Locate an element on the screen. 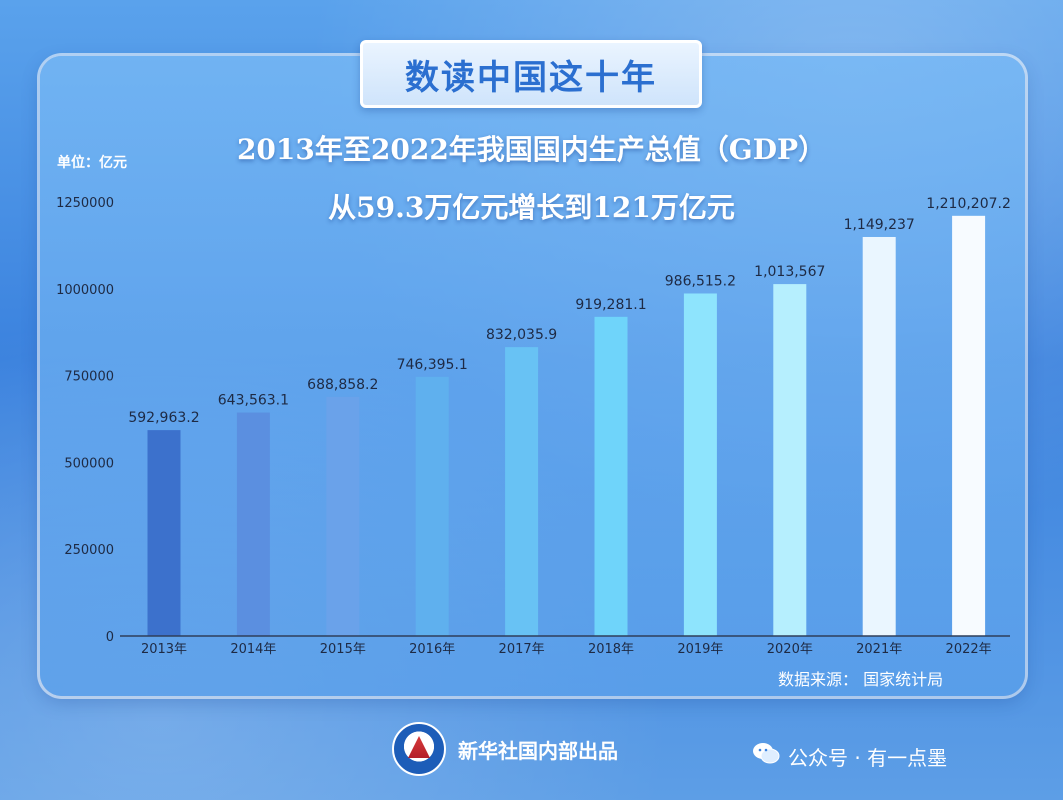 The width and height of the screenshot is (1063, 800). y-axis-unit: 单位：亿元 is located at coordinates (92, 163).